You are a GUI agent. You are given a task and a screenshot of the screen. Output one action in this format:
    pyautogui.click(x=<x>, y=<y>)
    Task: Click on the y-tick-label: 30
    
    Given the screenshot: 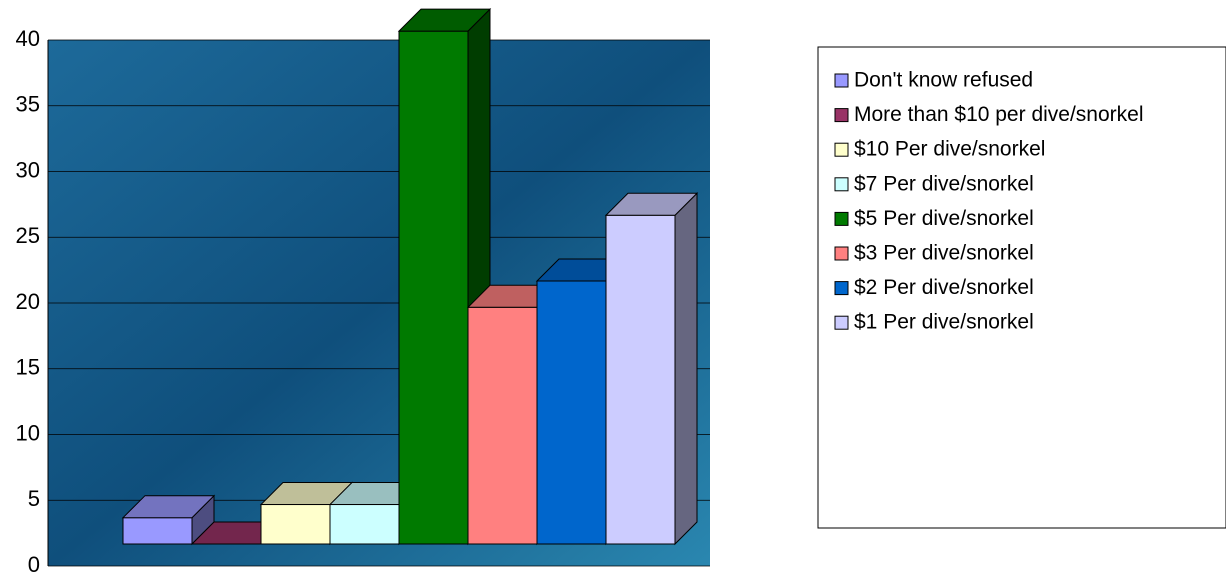 What is the action you would take?
    pyautogui.click(x=28, y=169)
    